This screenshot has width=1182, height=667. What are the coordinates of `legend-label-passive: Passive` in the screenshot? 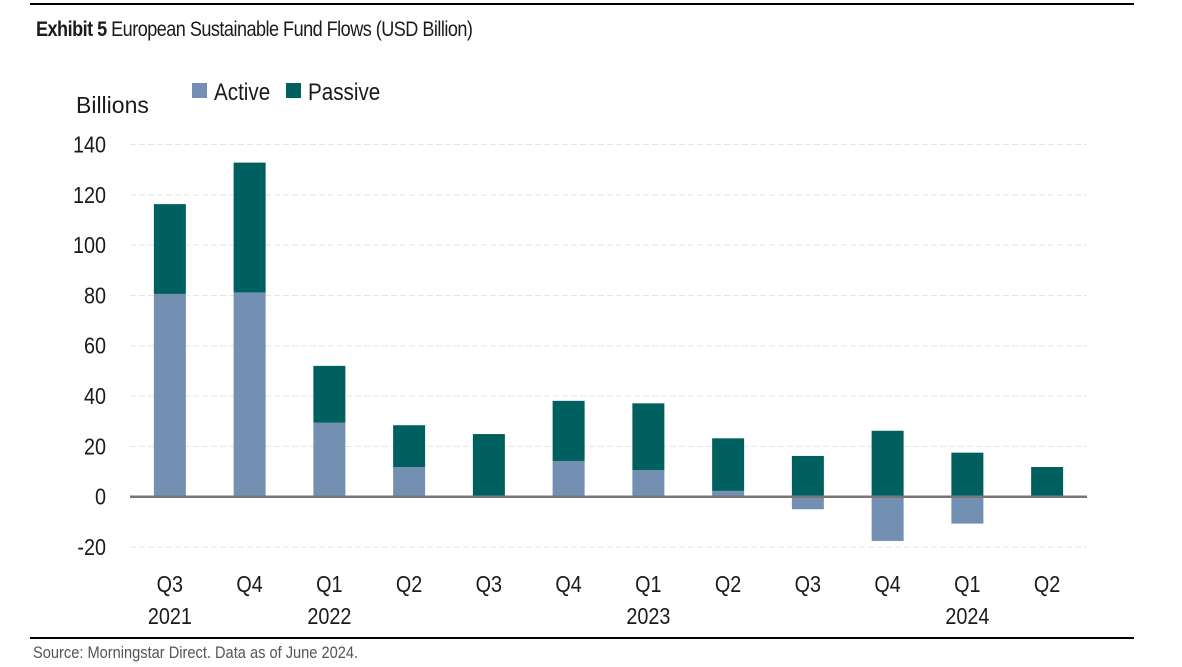 It's located at (344, 92).